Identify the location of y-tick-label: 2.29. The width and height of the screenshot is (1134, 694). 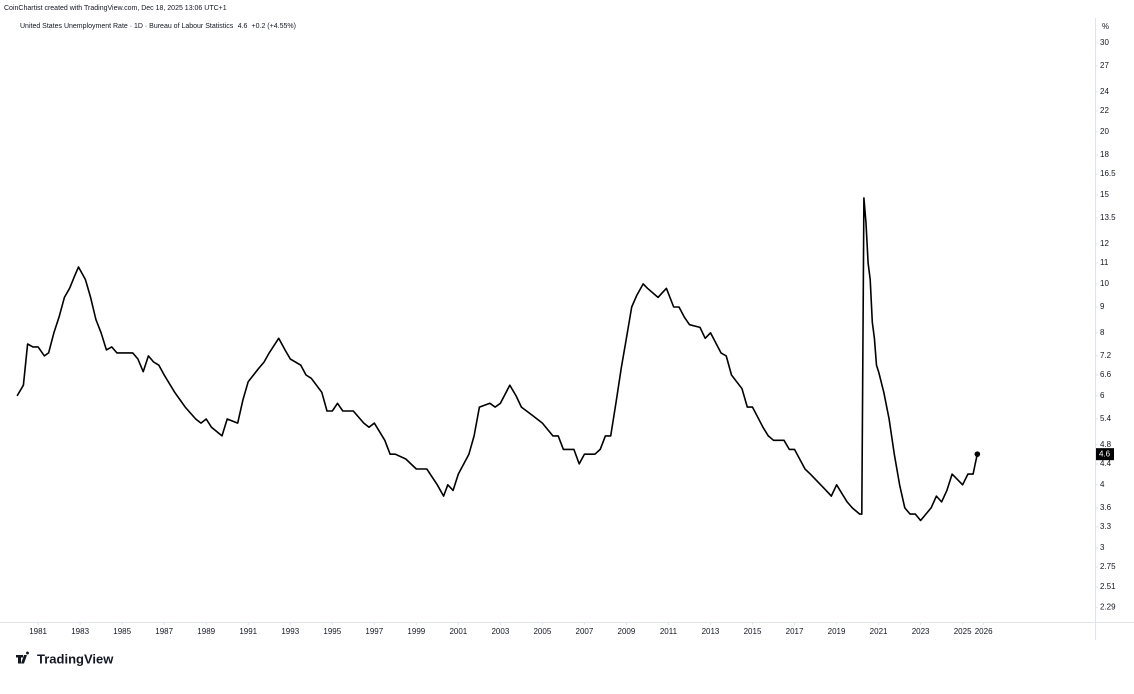
(1108, 606).